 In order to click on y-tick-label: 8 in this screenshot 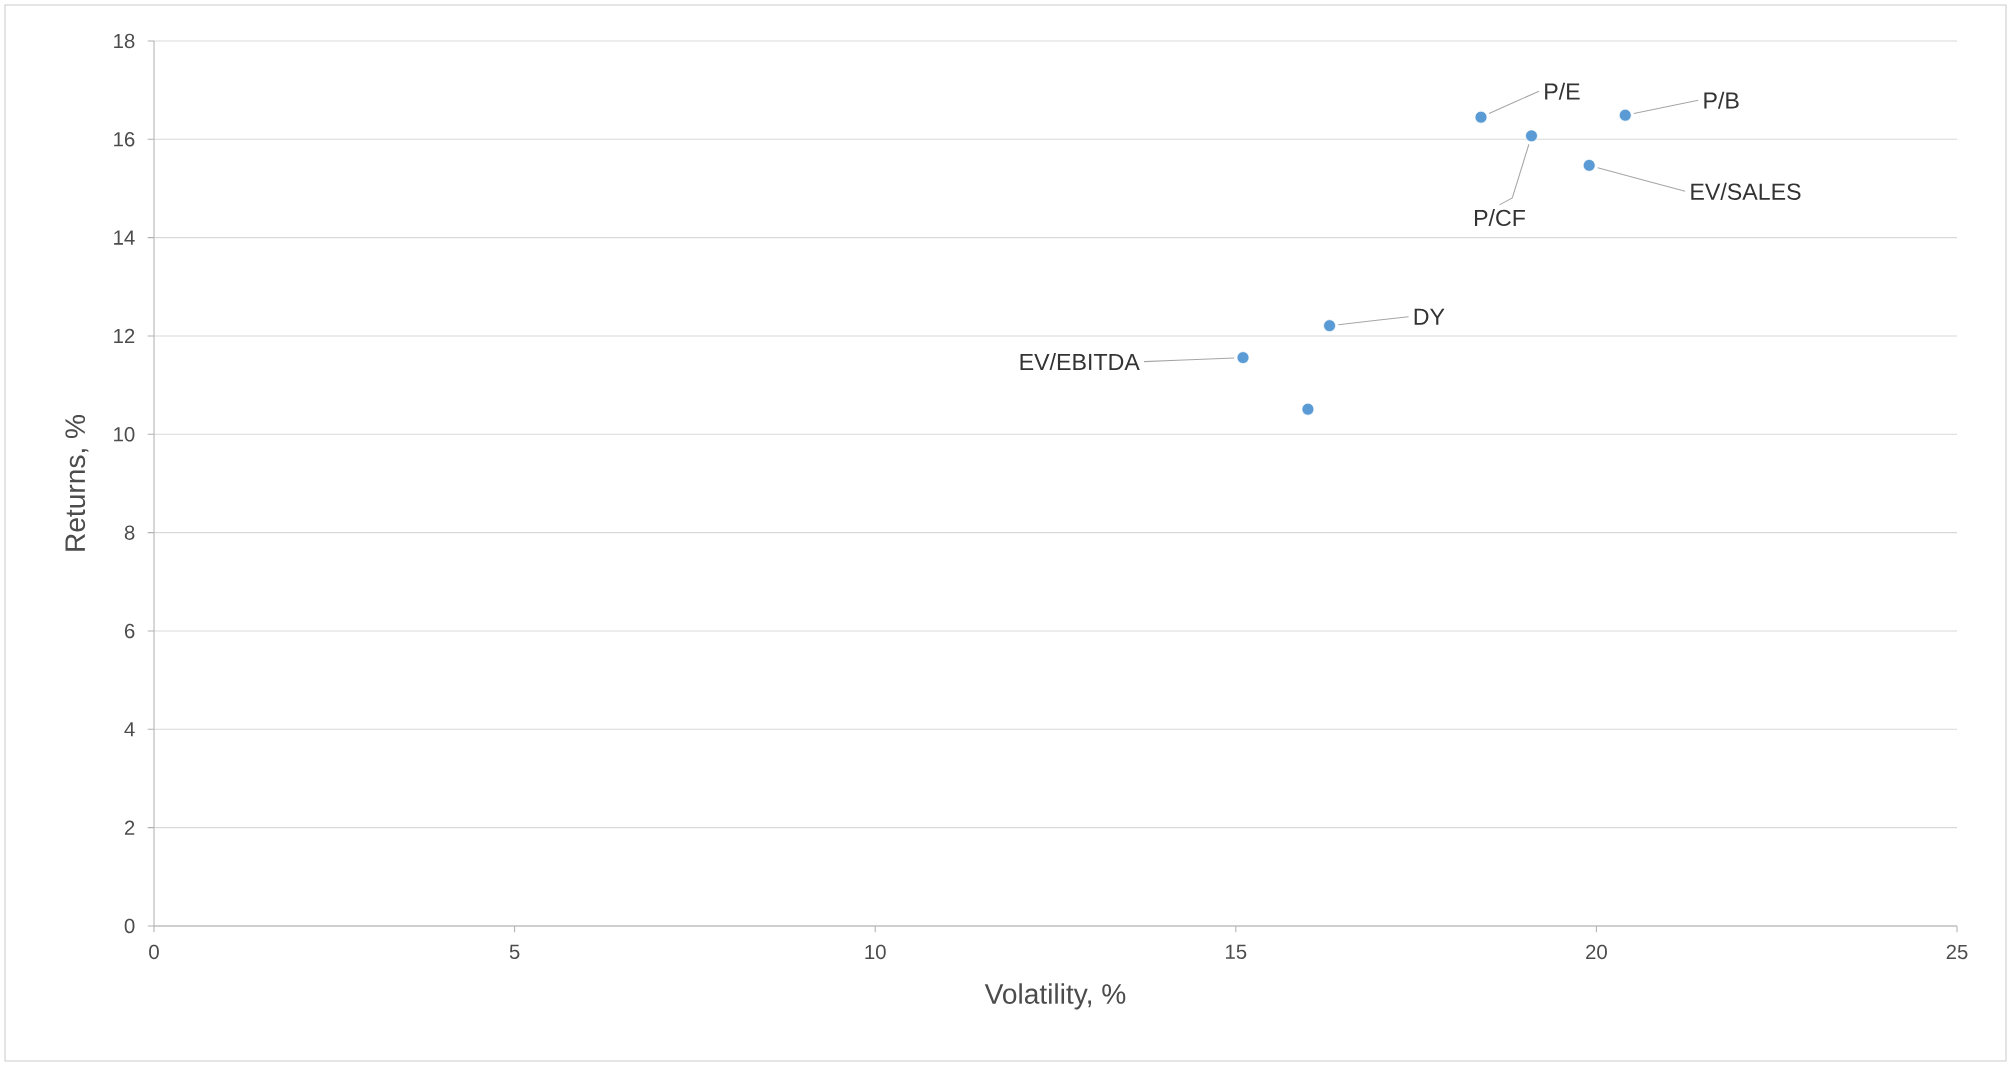, I will do `click(129, 532)`.